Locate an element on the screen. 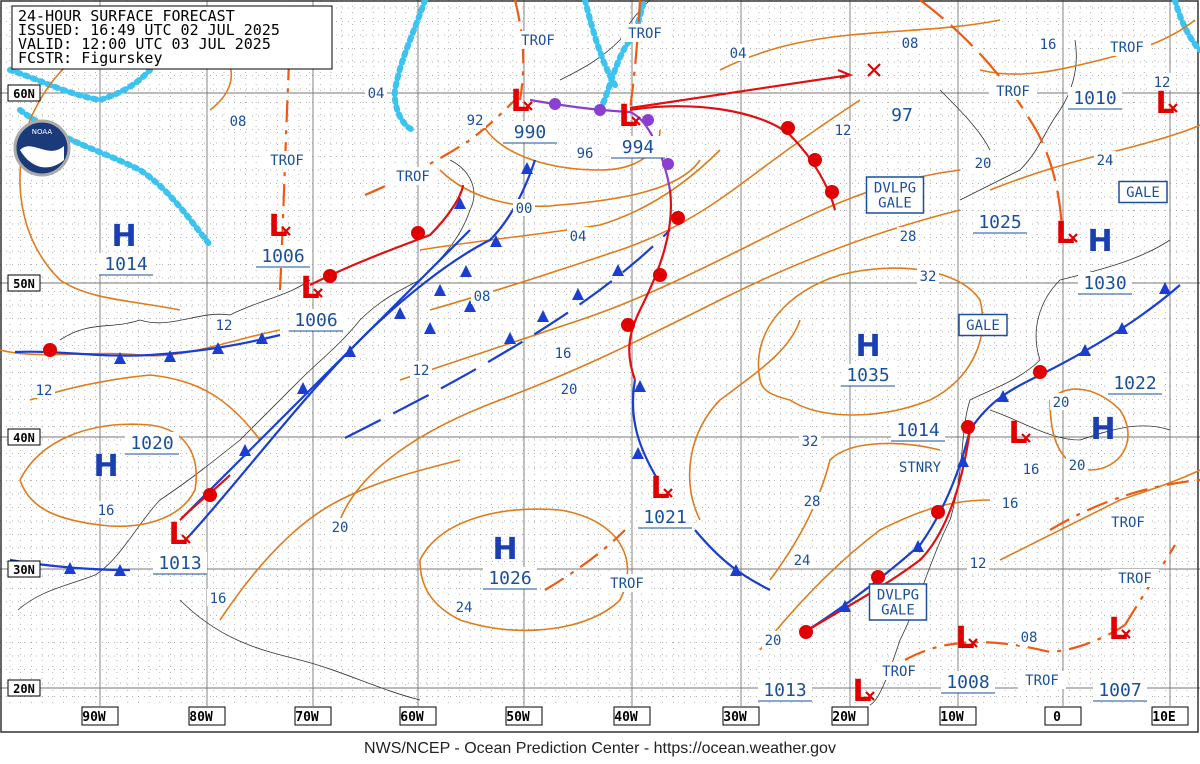 This screenshot has width=1200, height=764. annotation: DVLPG is located at coordinates (898, 596).